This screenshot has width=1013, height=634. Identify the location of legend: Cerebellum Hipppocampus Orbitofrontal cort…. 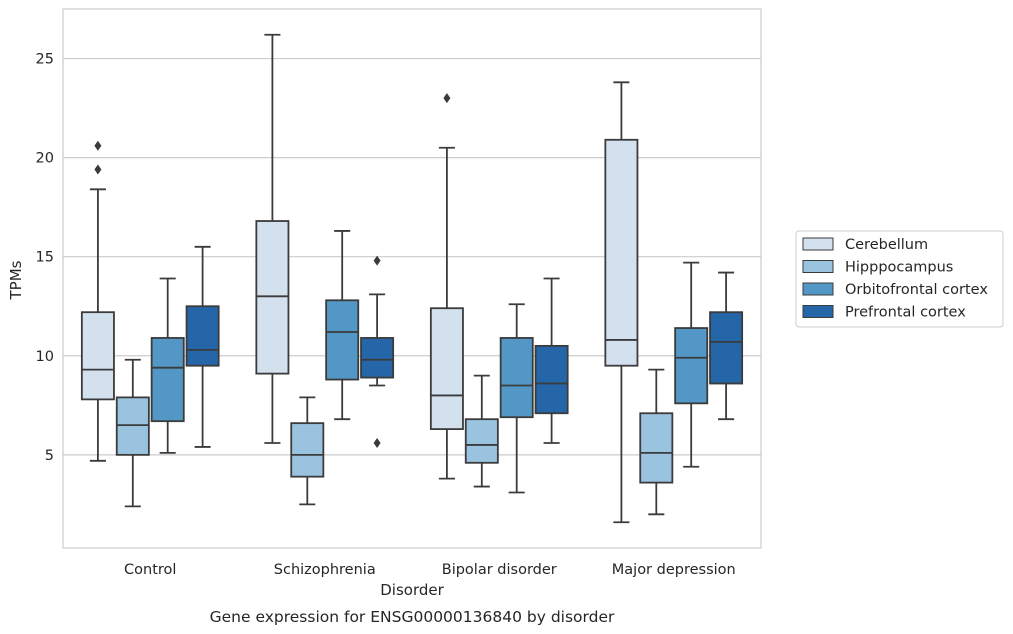
(899, 279).